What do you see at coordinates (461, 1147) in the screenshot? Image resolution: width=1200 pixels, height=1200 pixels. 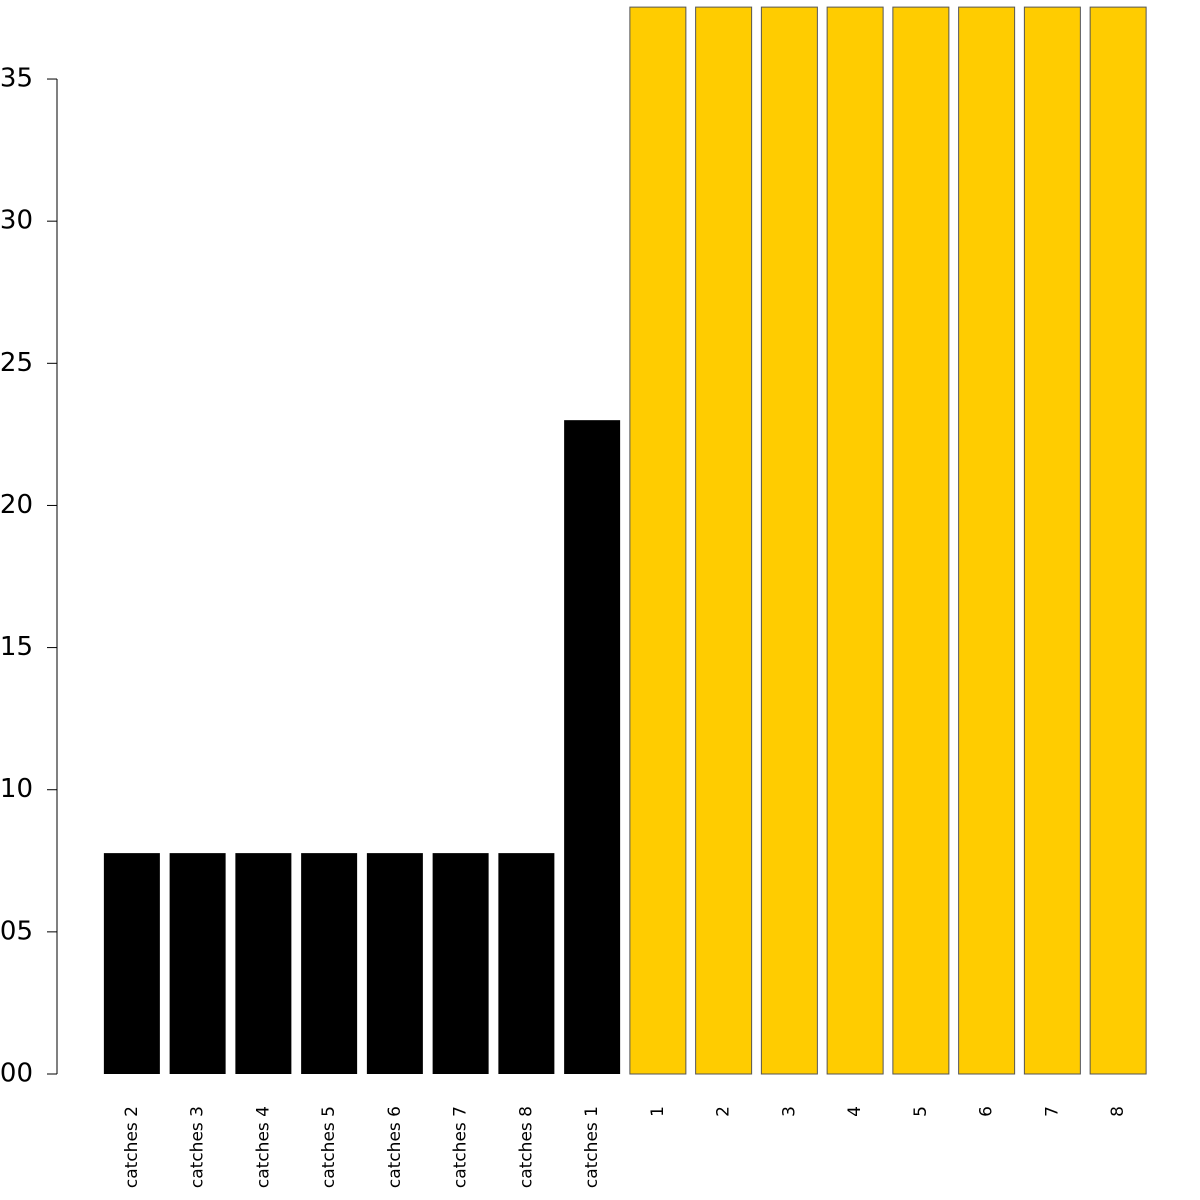 I see `x-tick-label: catches 7` at bounding box center [461, 1147].